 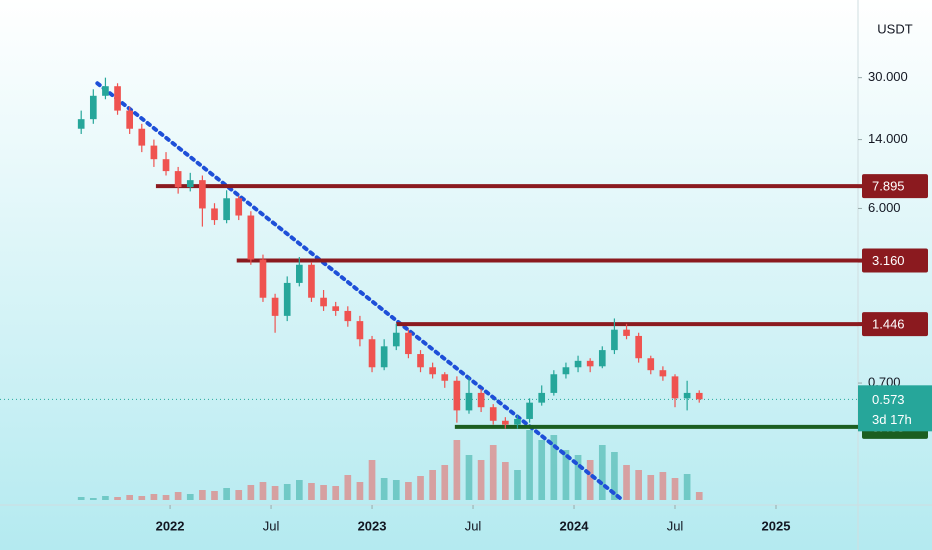 What do you see at coordinates (888, 399) in the screenshot?
I see `last-price-label: 0.573` at bounding box center [888, 399].